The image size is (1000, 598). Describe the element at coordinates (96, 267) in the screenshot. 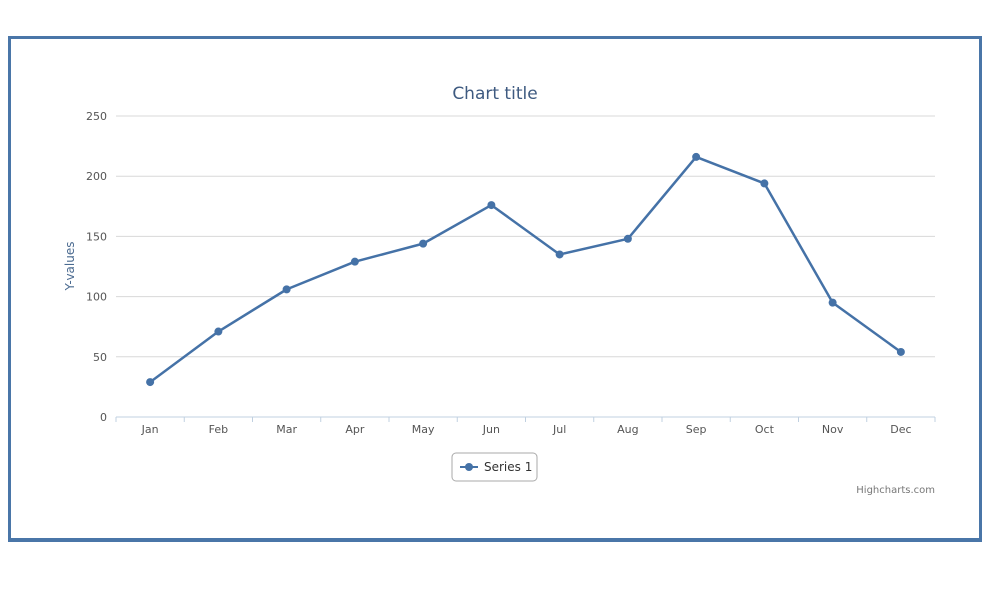

I see `y-axis-ticks: 0 50 100 150 200 250` at that location.